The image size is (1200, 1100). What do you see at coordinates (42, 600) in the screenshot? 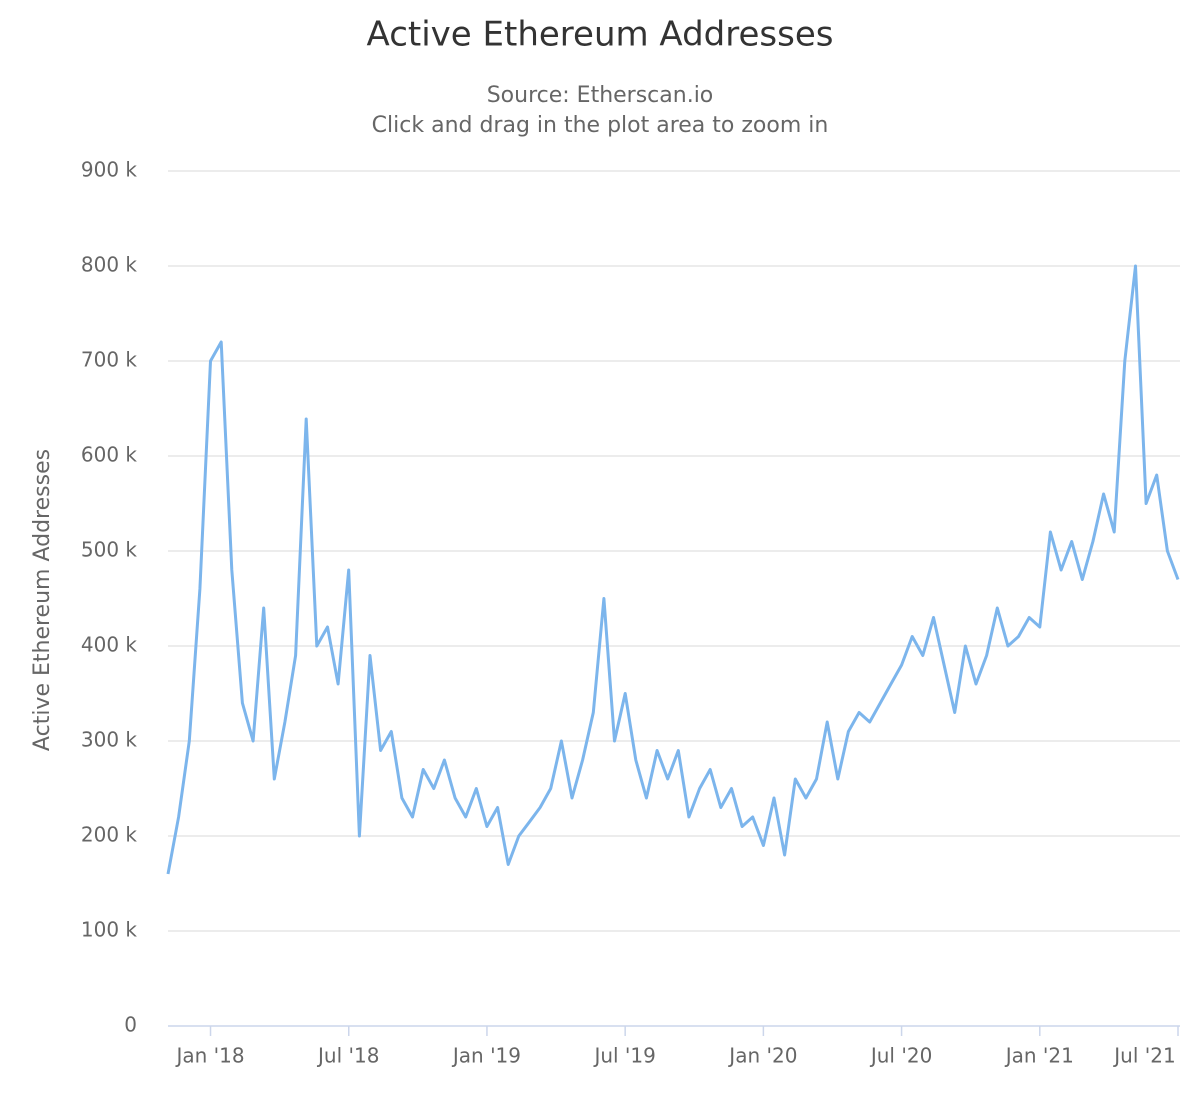
I see `y-axis-title: Active Ethereum Addresses` at bounding box center [42, 600].